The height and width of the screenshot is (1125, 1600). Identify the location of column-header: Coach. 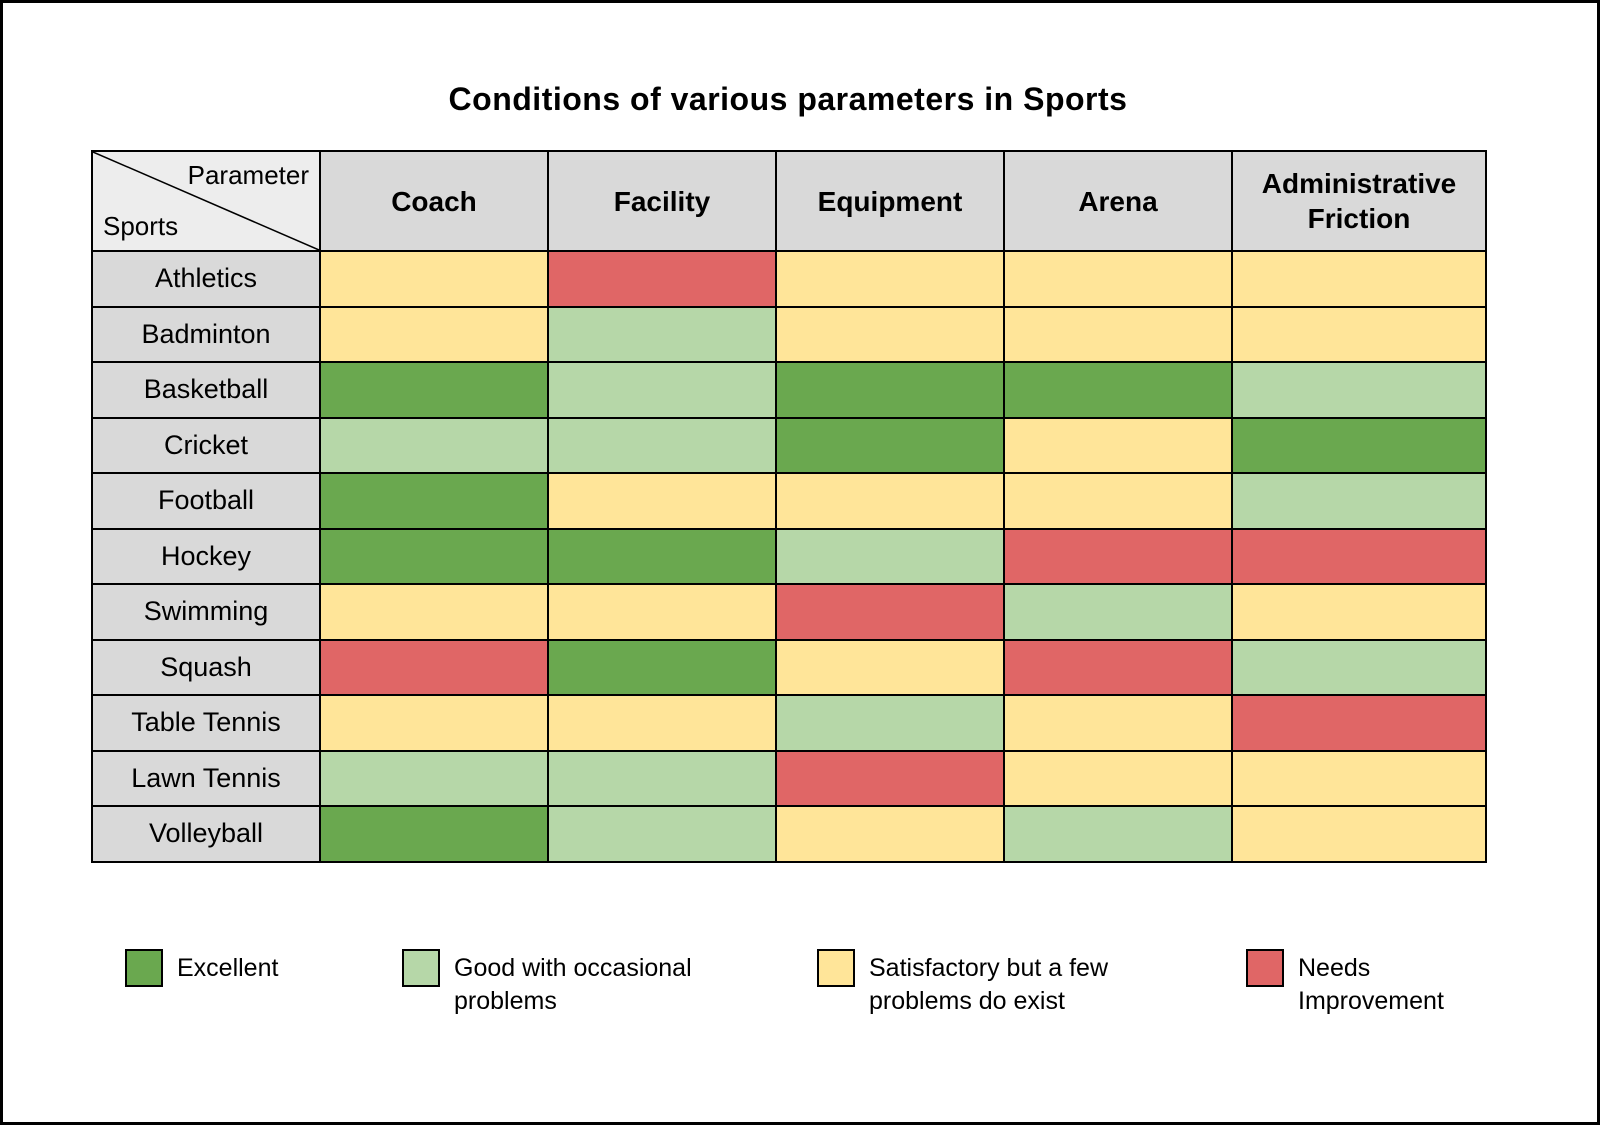
(434, 201).